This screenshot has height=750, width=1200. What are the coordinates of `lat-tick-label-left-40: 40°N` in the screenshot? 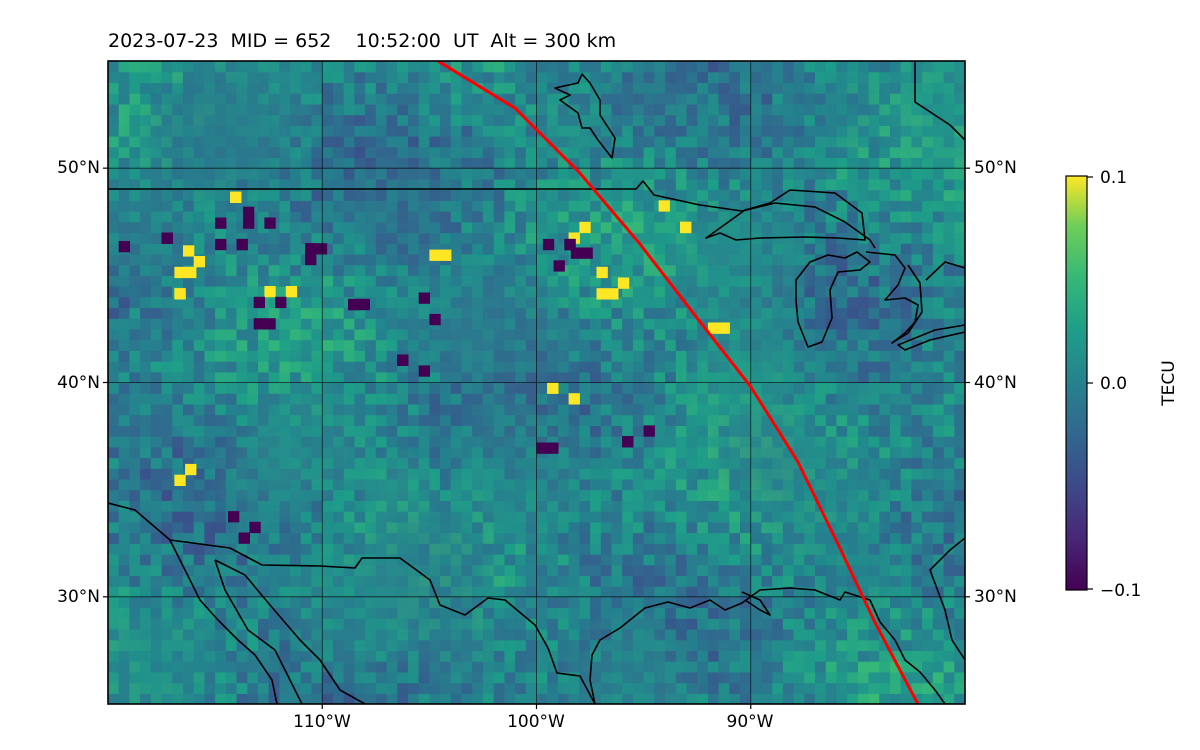 It's located at (78, 383).